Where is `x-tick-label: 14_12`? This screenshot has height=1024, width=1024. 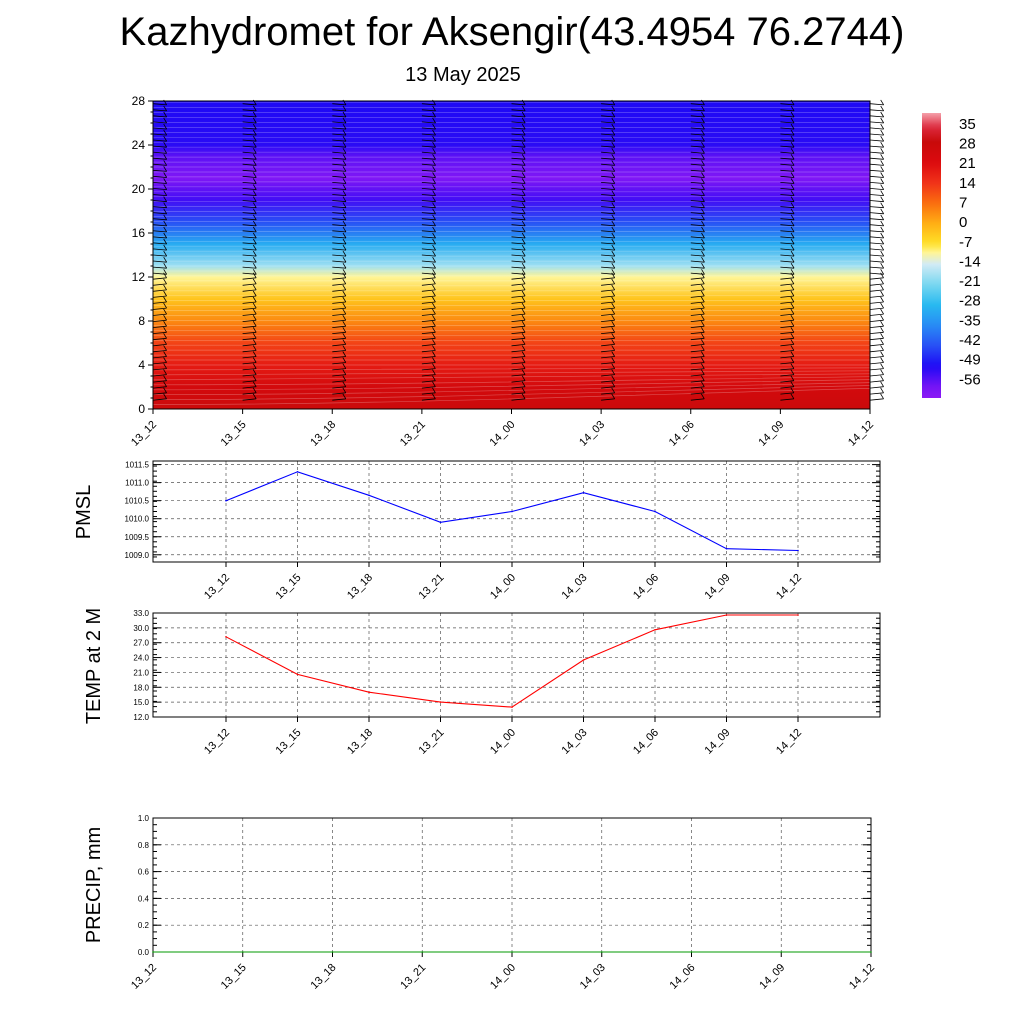
x-tick-label: 14_12 is located at coordinates (789, 587).